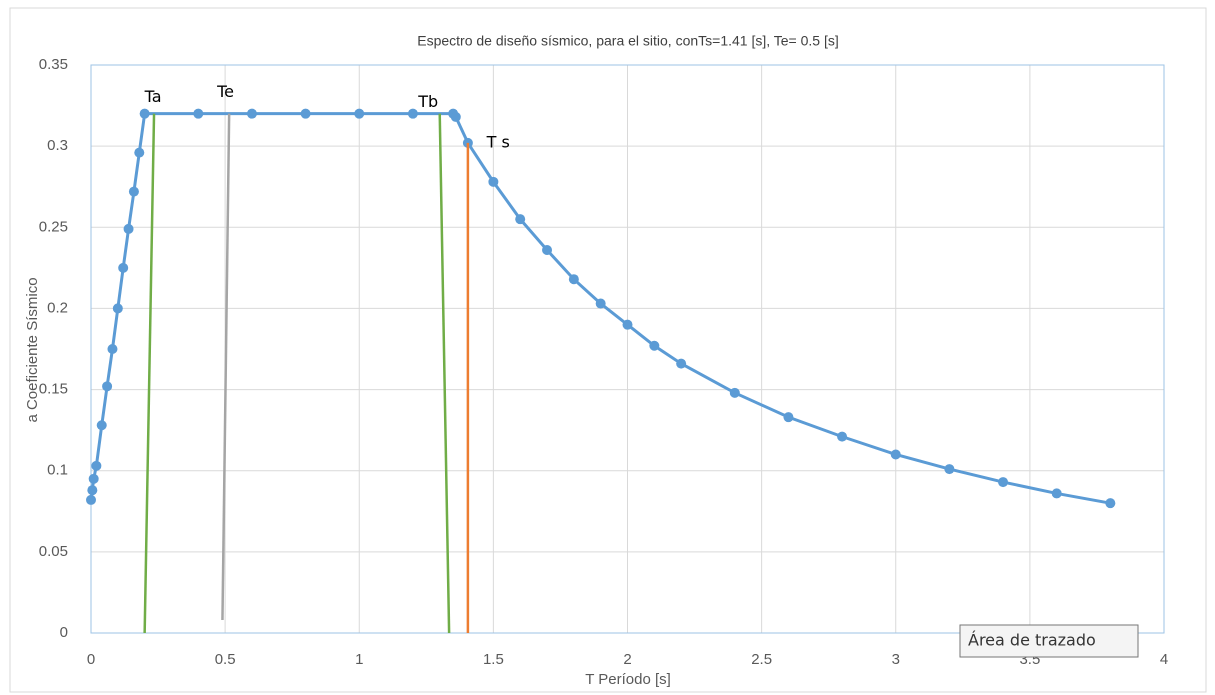 The image size is (1215, 695). I want to click on annotation: Ta, so click(153, 96).